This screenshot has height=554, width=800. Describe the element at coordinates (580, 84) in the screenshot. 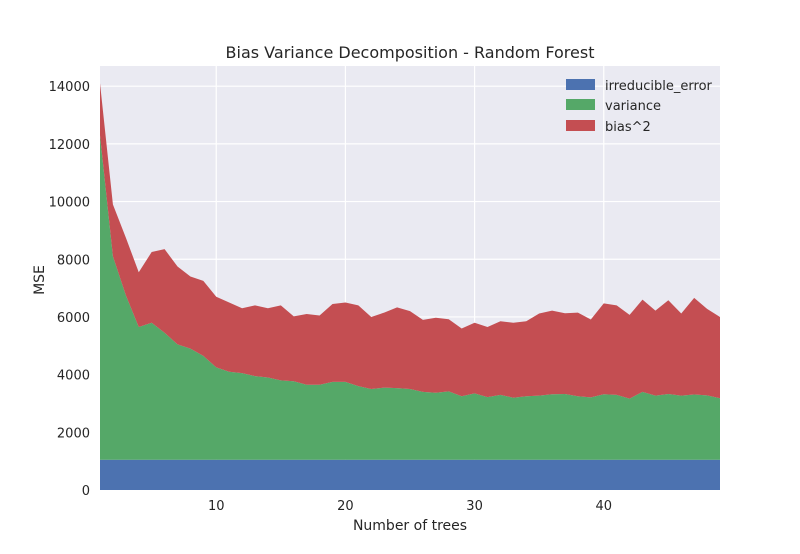

I see `legend-swatch-irreducible-error` at that location.